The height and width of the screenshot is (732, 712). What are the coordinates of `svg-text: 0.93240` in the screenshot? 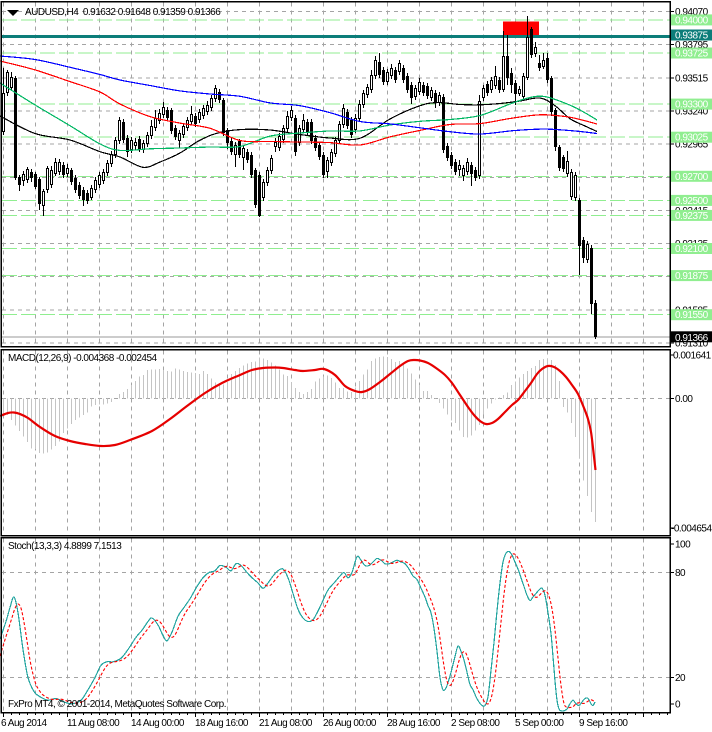 It's located at (692, 111).